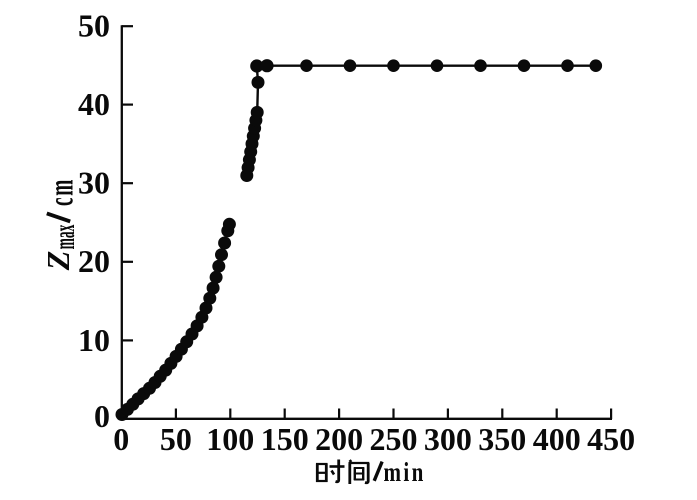  I want to click on svg-text: 450, so click(611, 439).